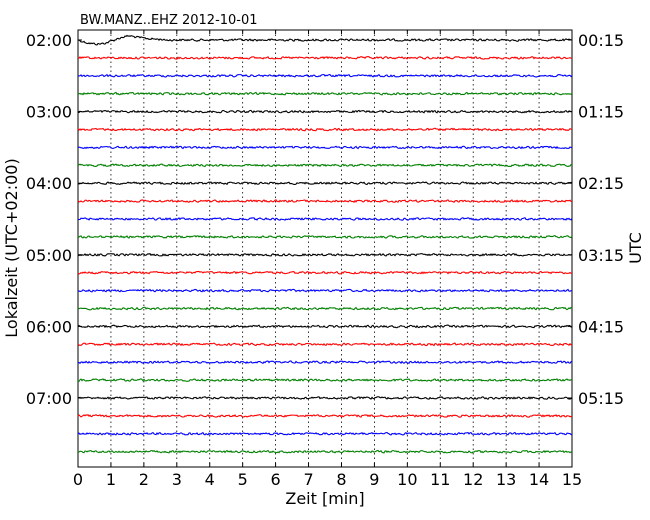 The width and height of the screenshot is (650, 520). What do you see at coordinates (276, 479) in the screenshot?
I see `x-tick-label: 6` at bounding box center [276, 479].